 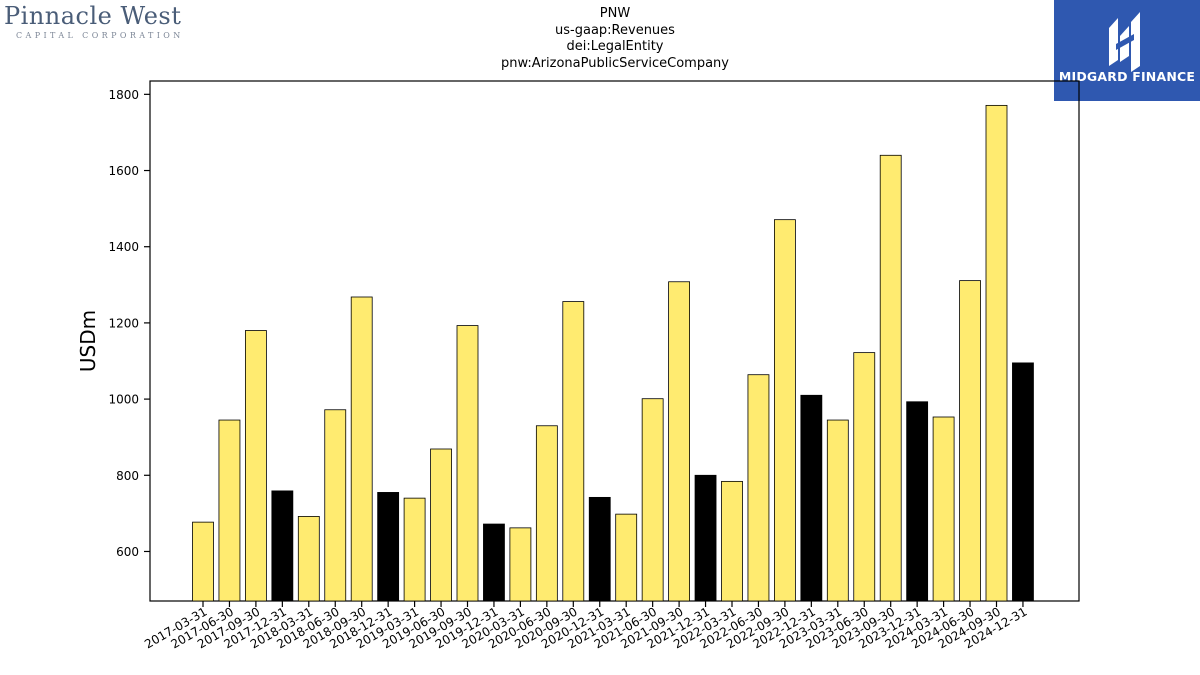 What do you see at coordinates (123, 95) in the screenshot?
I see `y-tick-label-1800: 1800` at bounding box center [123, 95].